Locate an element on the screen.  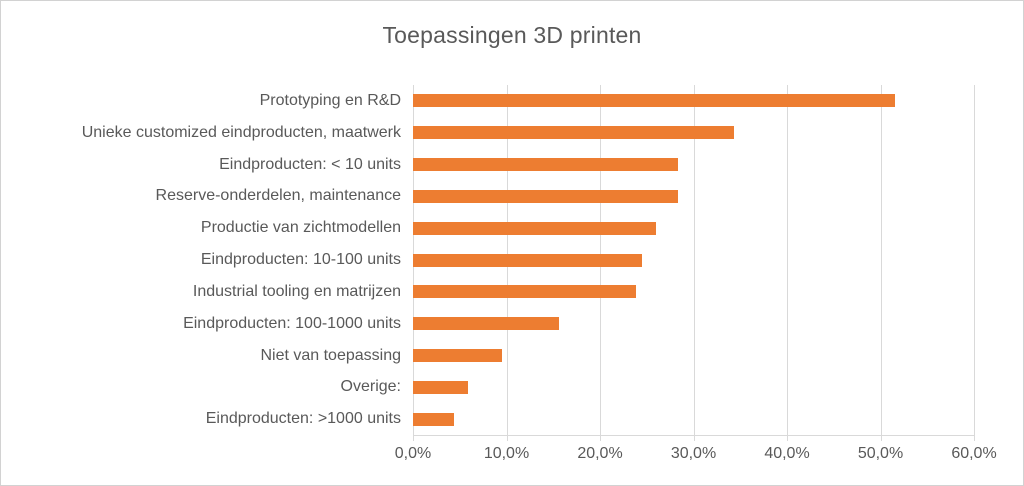
x-axis-tick-label: 0,0% is located at coordinates (413, 453).